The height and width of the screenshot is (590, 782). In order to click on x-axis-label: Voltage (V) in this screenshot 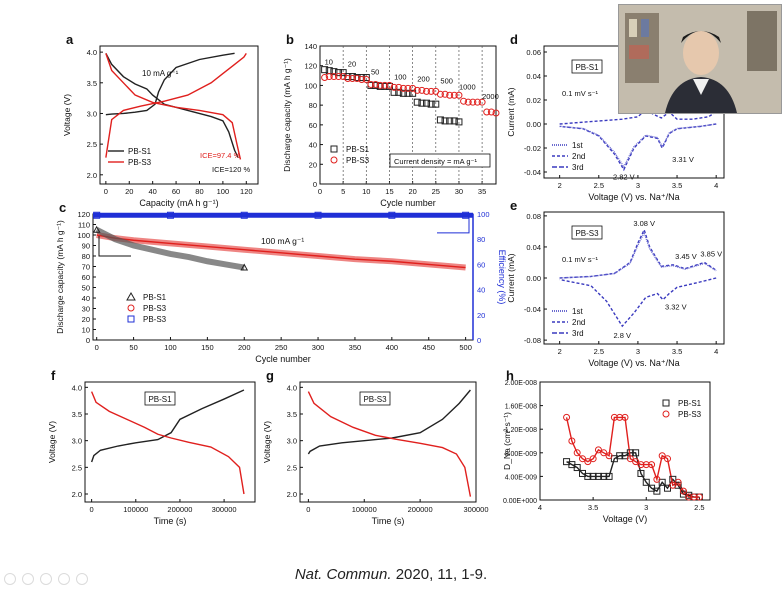, I will do `click(625, 519)`.